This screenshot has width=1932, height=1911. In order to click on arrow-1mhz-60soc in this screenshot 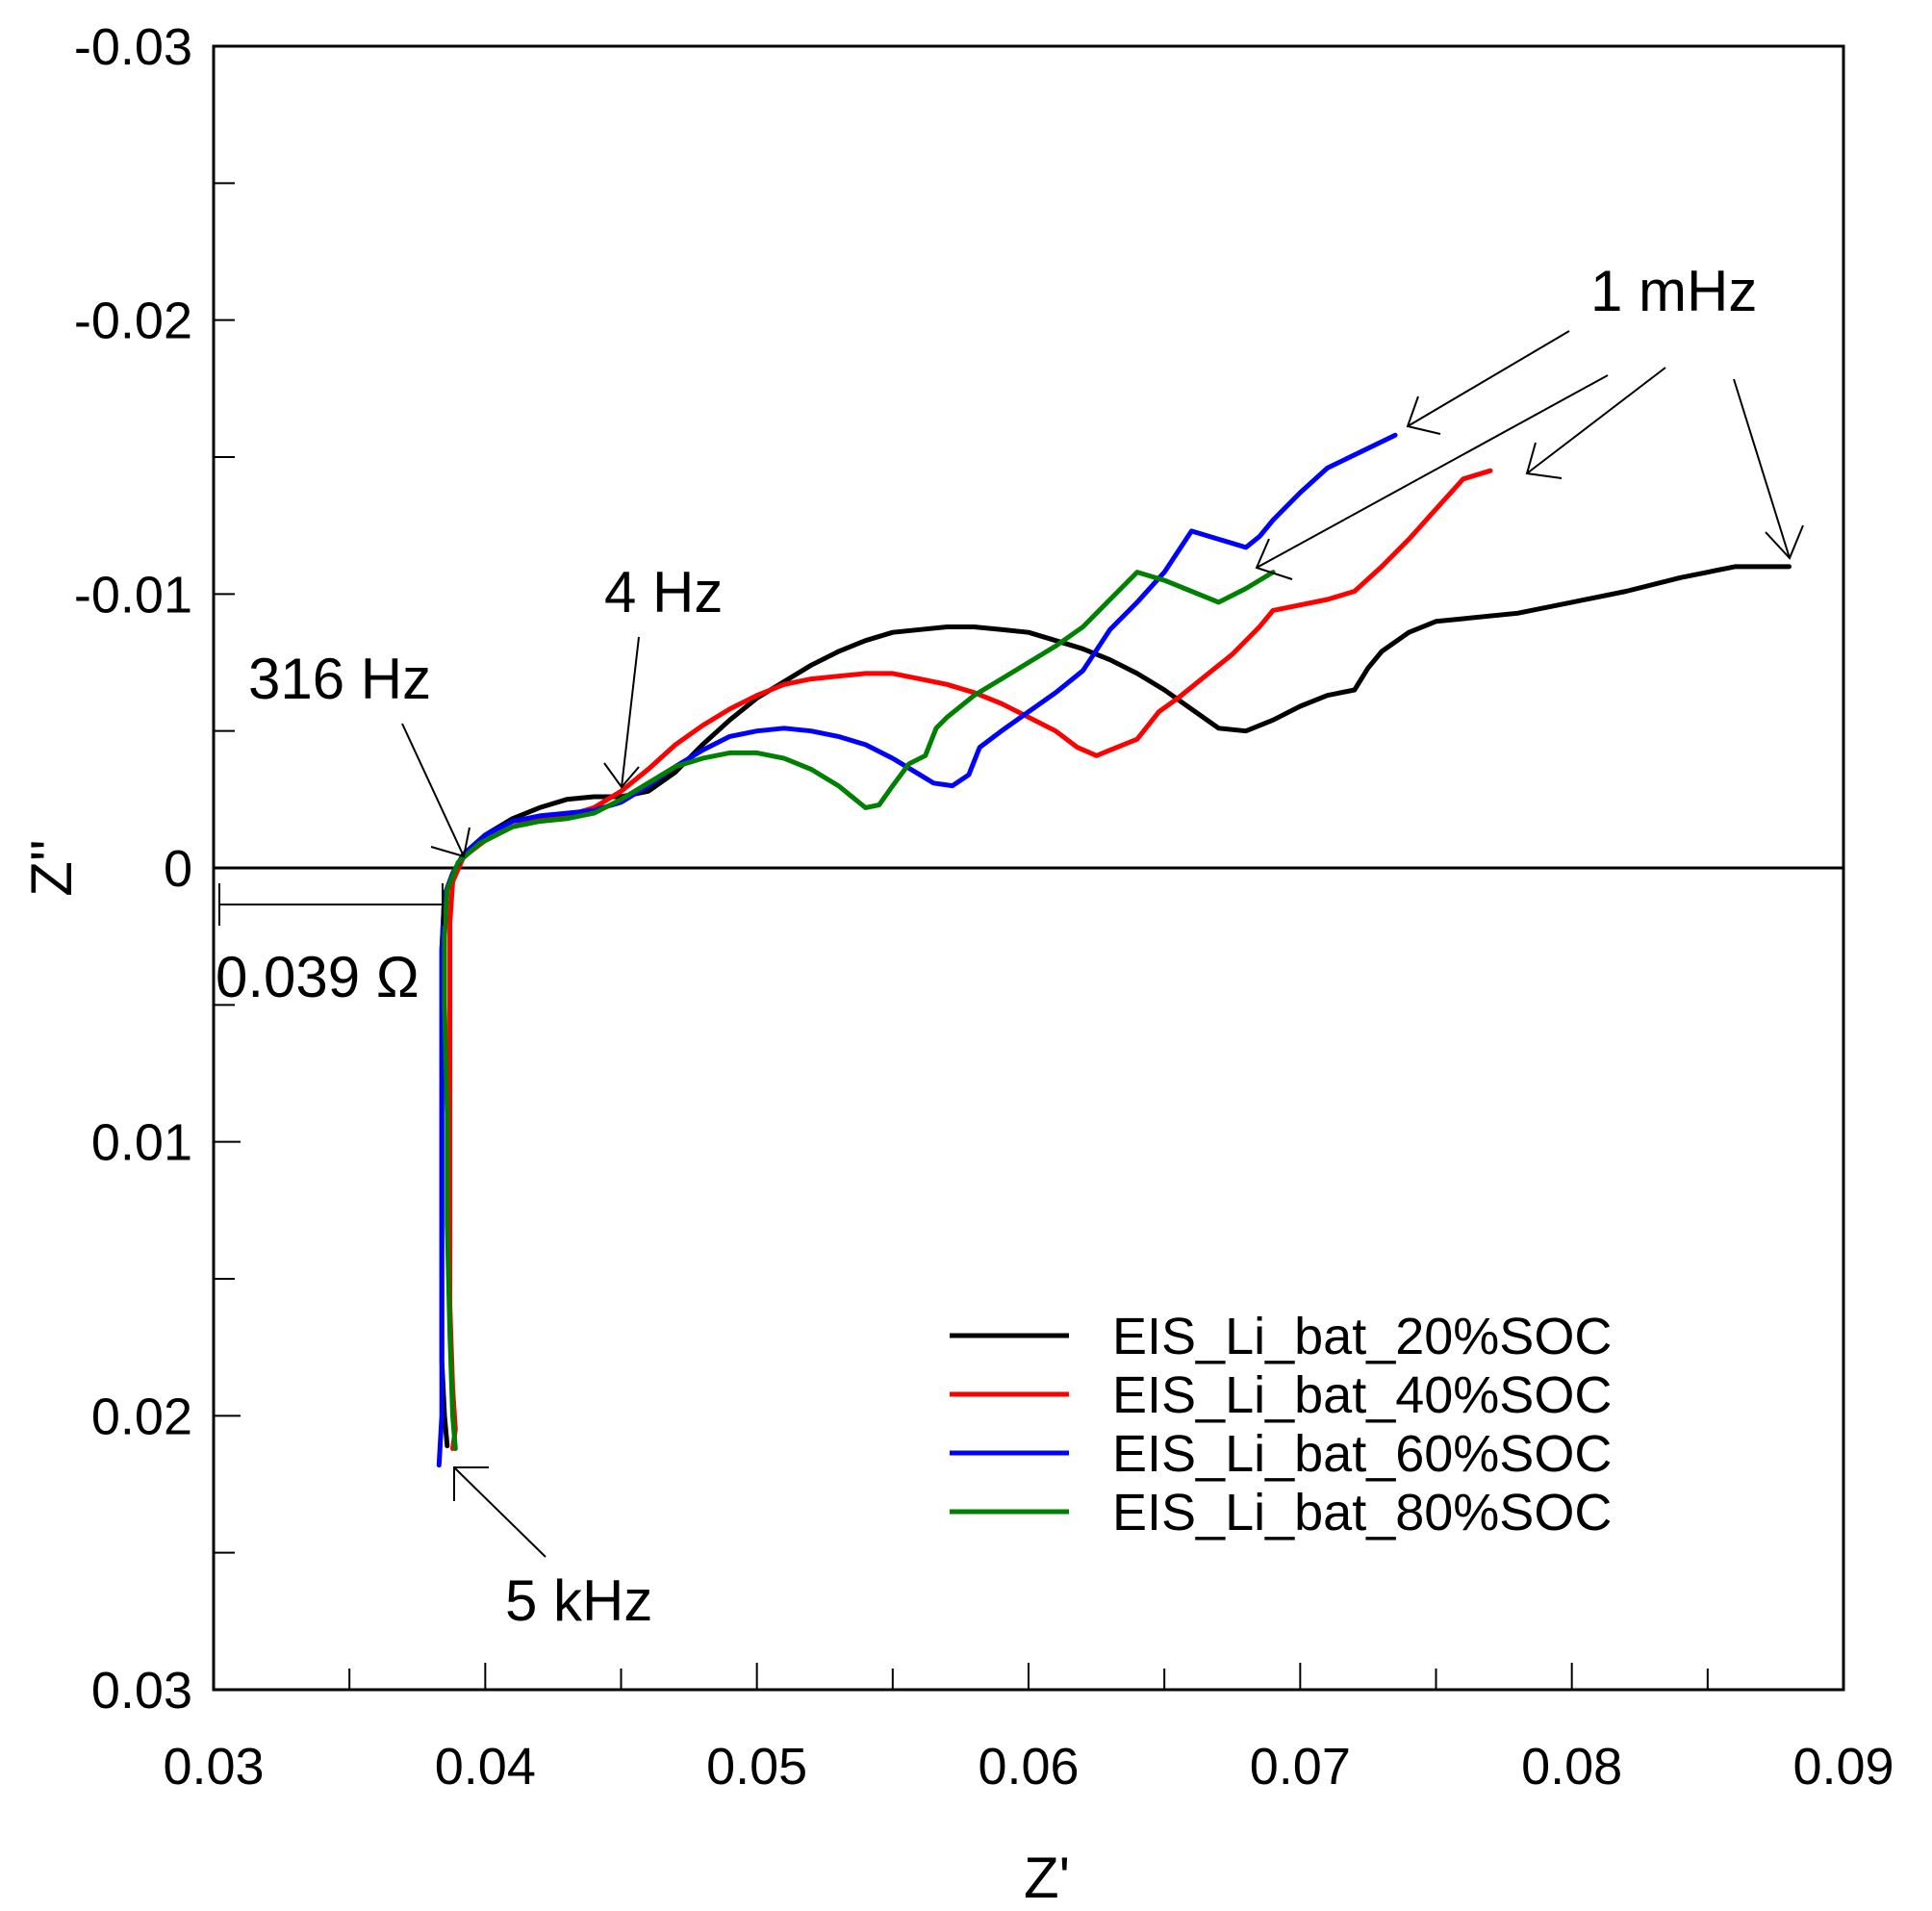, I will do `click(1488, 382)`.